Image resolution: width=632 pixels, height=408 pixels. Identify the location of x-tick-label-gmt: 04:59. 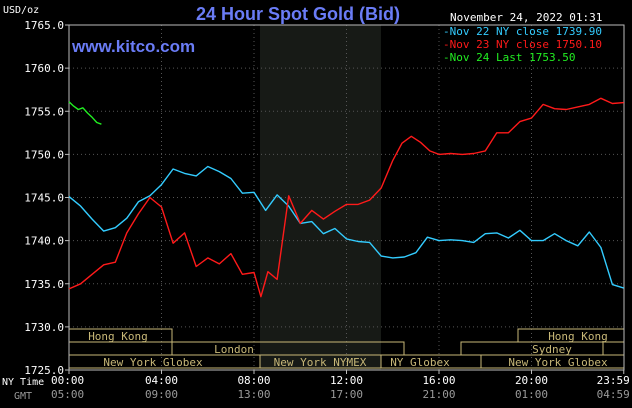
(613, 394).